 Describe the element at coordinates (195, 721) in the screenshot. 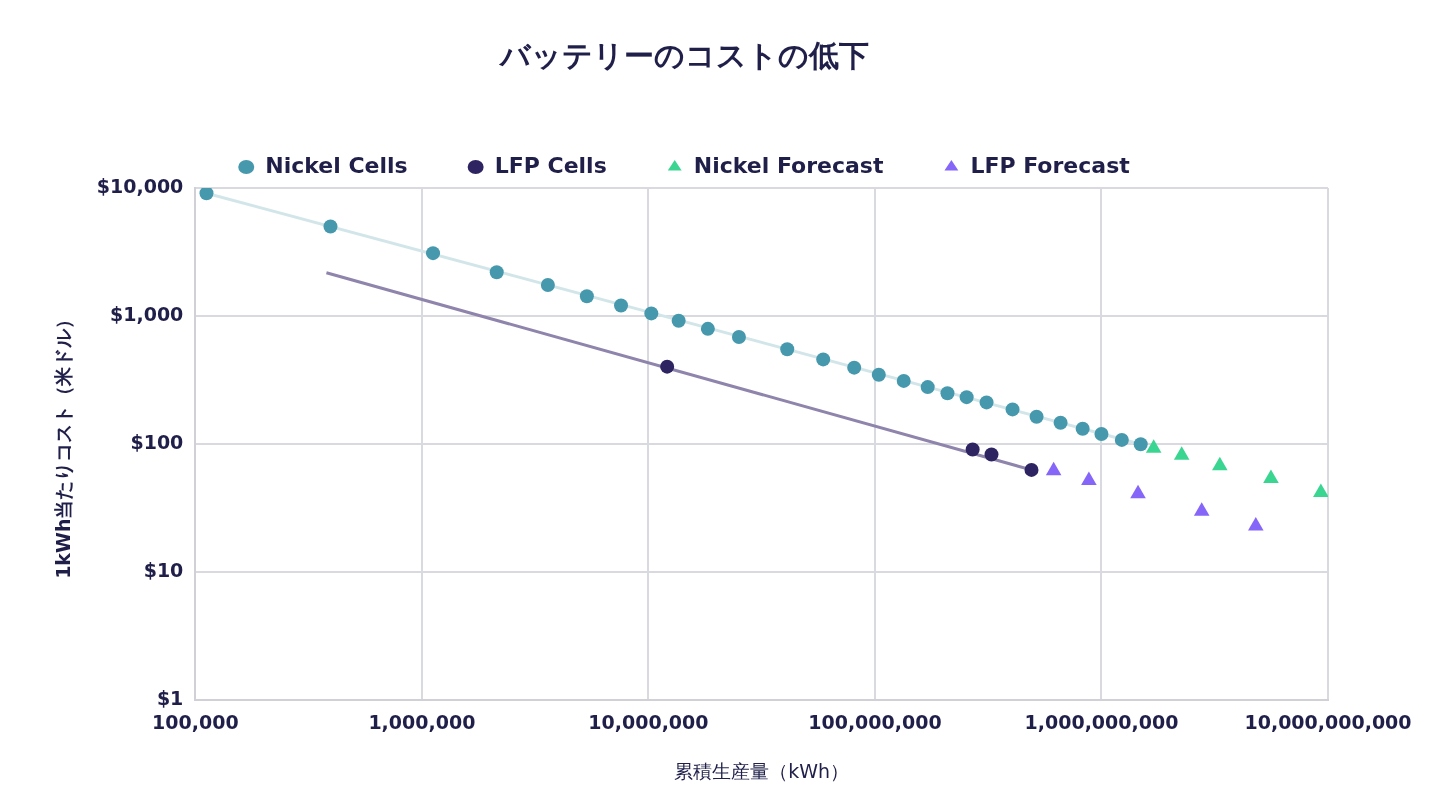

I see `x-tick-label: 100,000` at that location.